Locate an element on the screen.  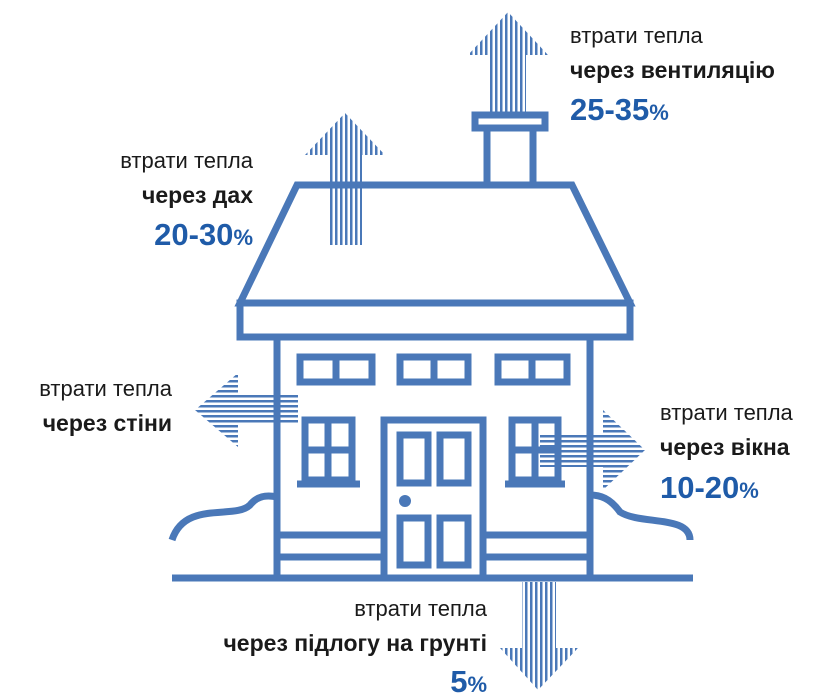
arrow-walls is located at coordinates (246, 410).